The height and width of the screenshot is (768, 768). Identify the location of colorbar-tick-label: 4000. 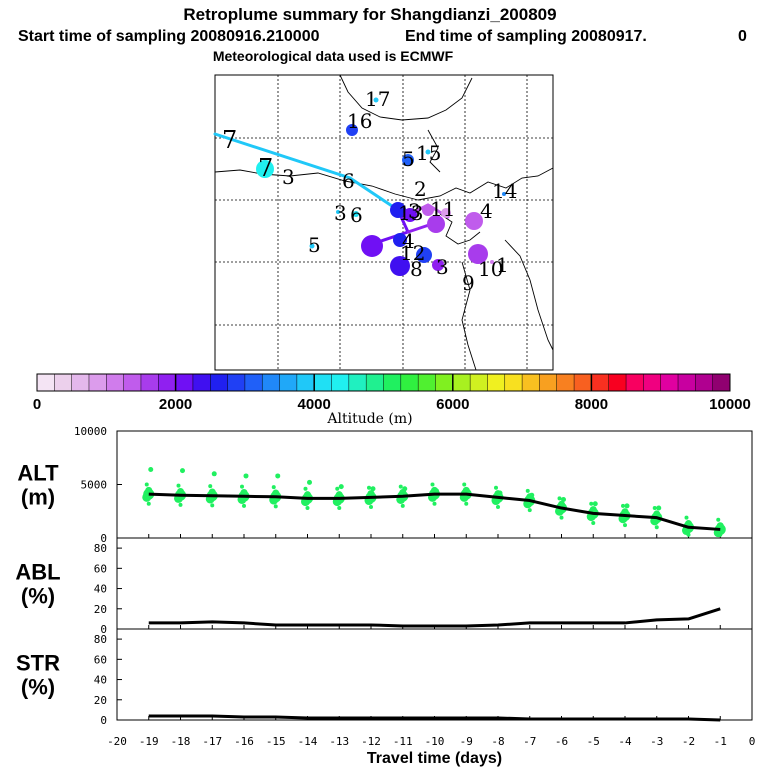
(314, 404).